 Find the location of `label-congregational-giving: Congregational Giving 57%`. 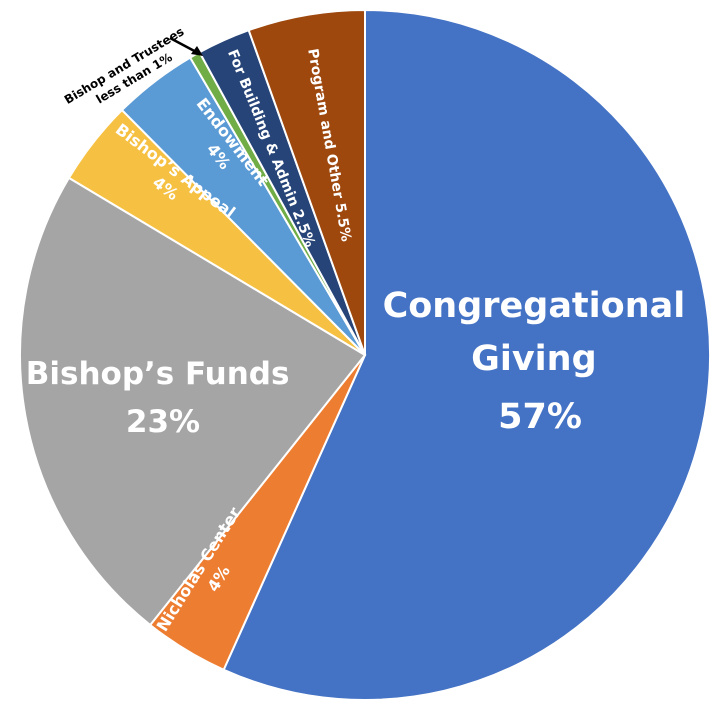

label-congregational-giving: Congregational Giving 57% is located at coordinates (540, 361).